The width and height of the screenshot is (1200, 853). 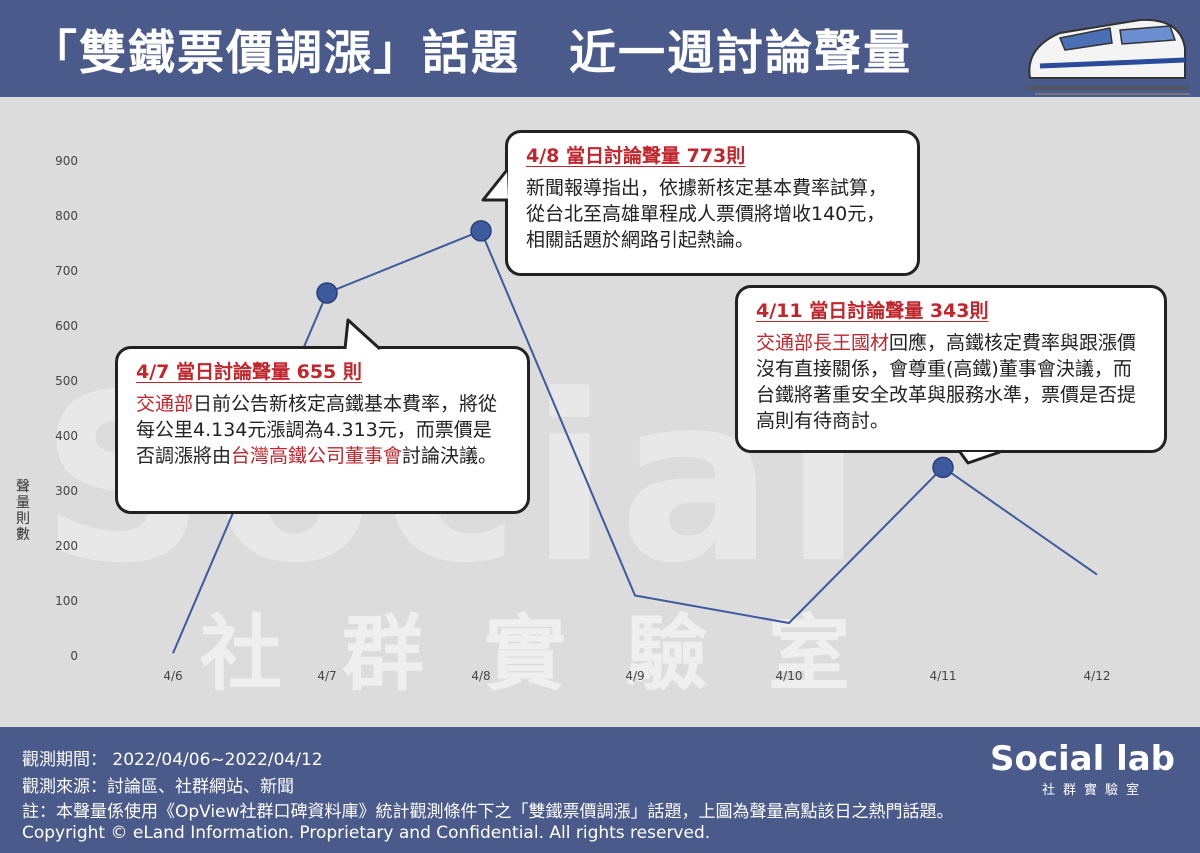 I want to click on x-tick-label: 4/8, so click(x=480, y=676).